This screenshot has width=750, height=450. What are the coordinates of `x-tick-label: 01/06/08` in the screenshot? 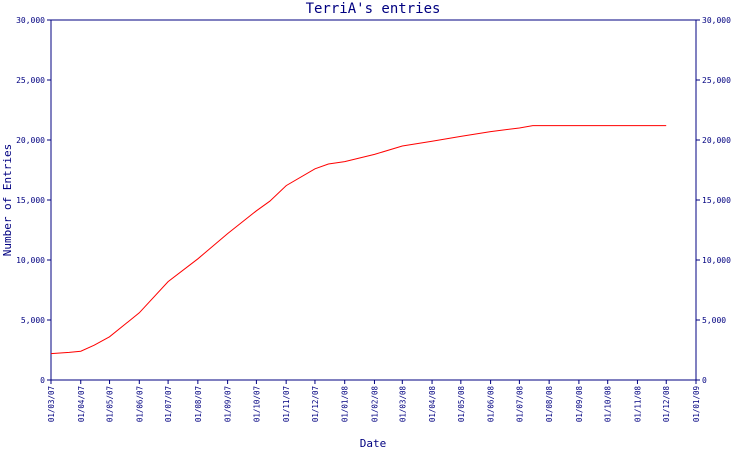 It's located at (491, 404).